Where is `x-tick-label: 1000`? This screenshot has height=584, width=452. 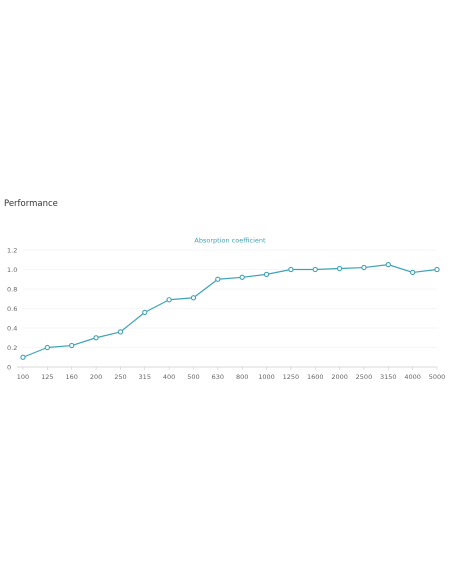 x-tick-label: 1000 is located at coordinates (266, 377).